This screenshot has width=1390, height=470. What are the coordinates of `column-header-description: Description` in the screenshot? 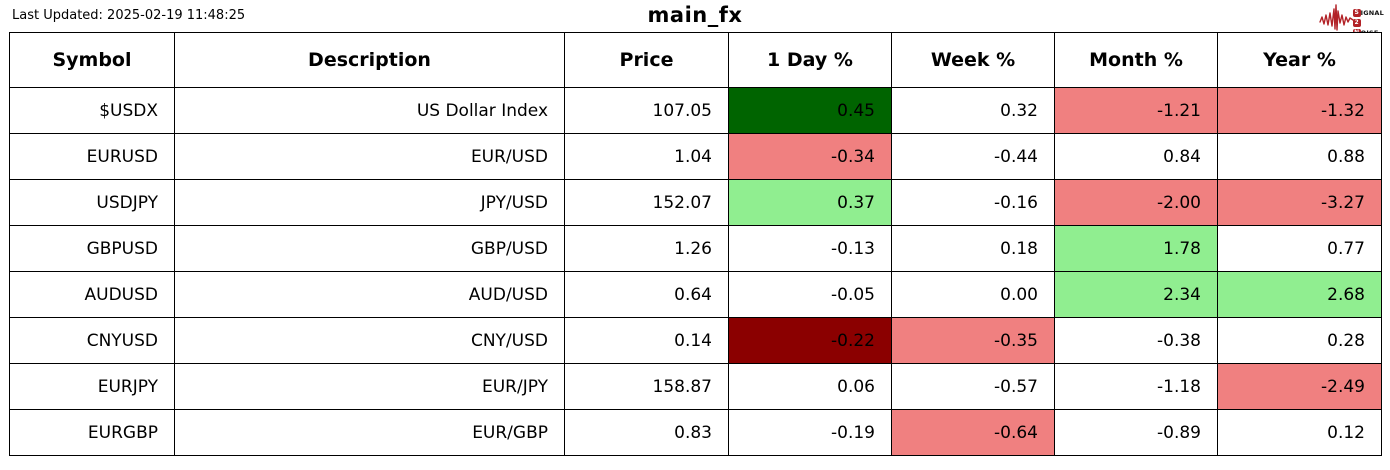 It's located at (369, 60).